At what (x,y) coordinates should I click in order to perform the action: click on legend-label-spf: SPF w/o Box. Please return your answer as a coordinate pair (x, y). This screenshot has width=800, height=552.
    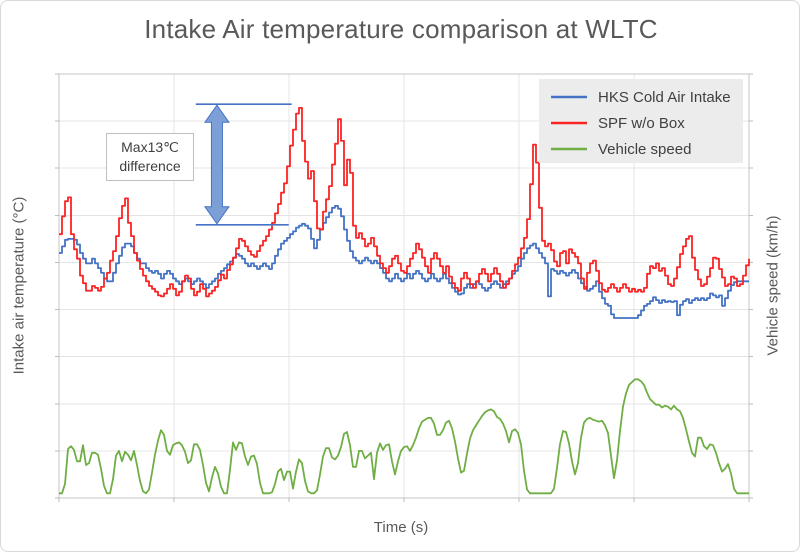
    Looking at the image, I should click on (641, 123).